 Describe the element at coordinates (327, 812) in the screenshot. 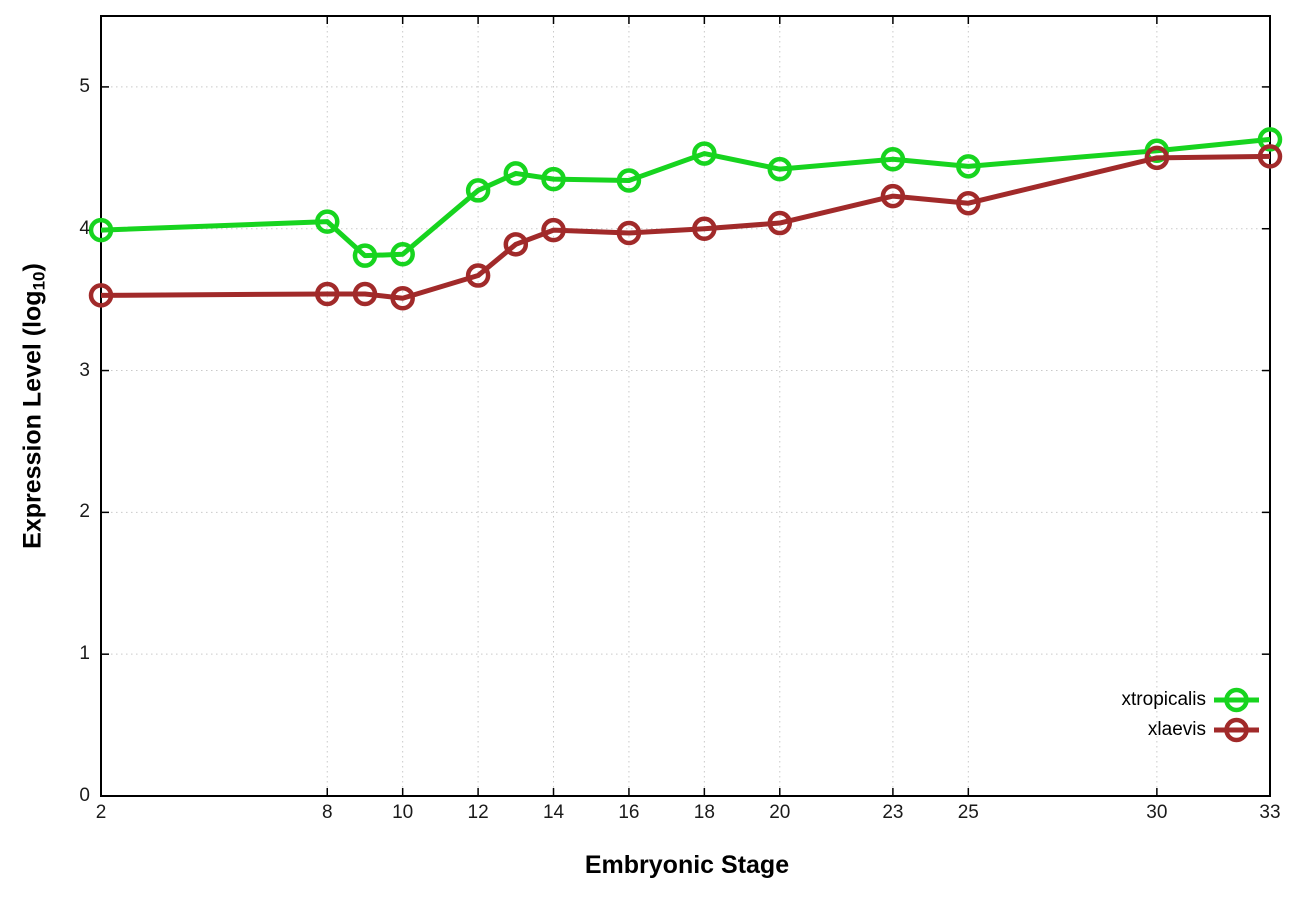

I see `x-tick-label: 8` at that location.